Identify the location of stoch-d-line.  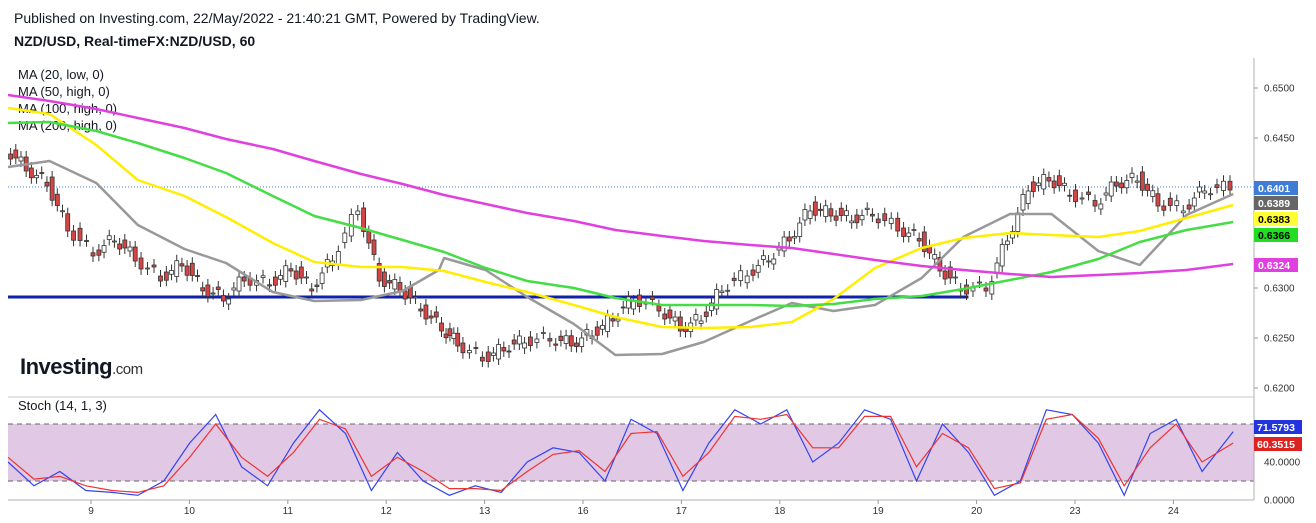
(620, 453).